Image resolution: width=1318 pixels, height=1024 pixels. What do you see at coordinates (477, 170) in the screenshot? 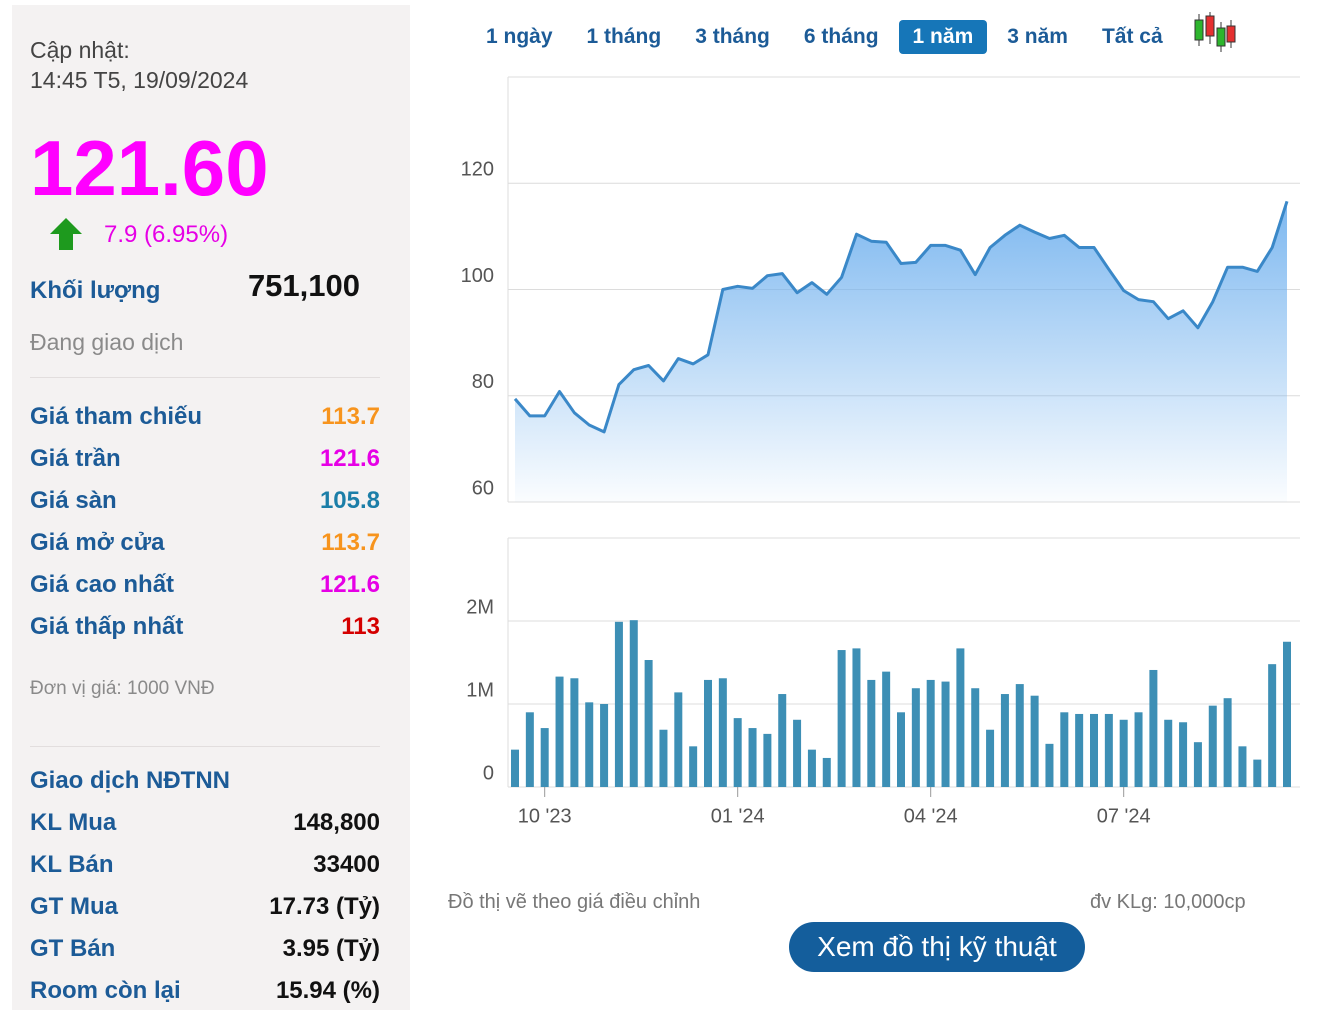
I see `y-tick-label: 120` at bounding box center [477, 170].